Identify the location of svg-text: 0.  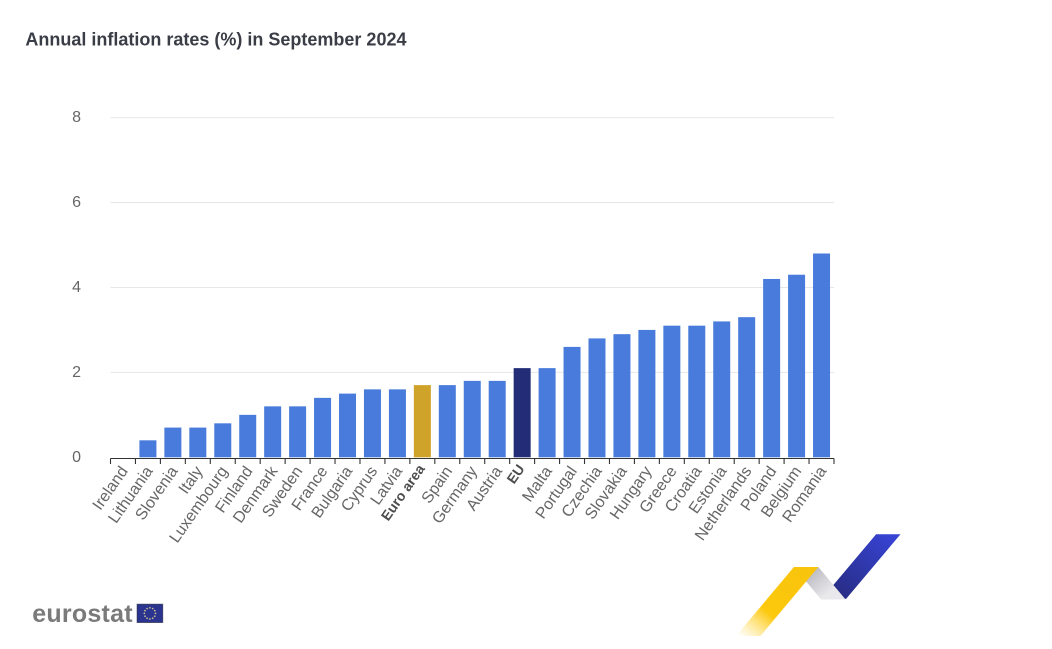
(76, 457).